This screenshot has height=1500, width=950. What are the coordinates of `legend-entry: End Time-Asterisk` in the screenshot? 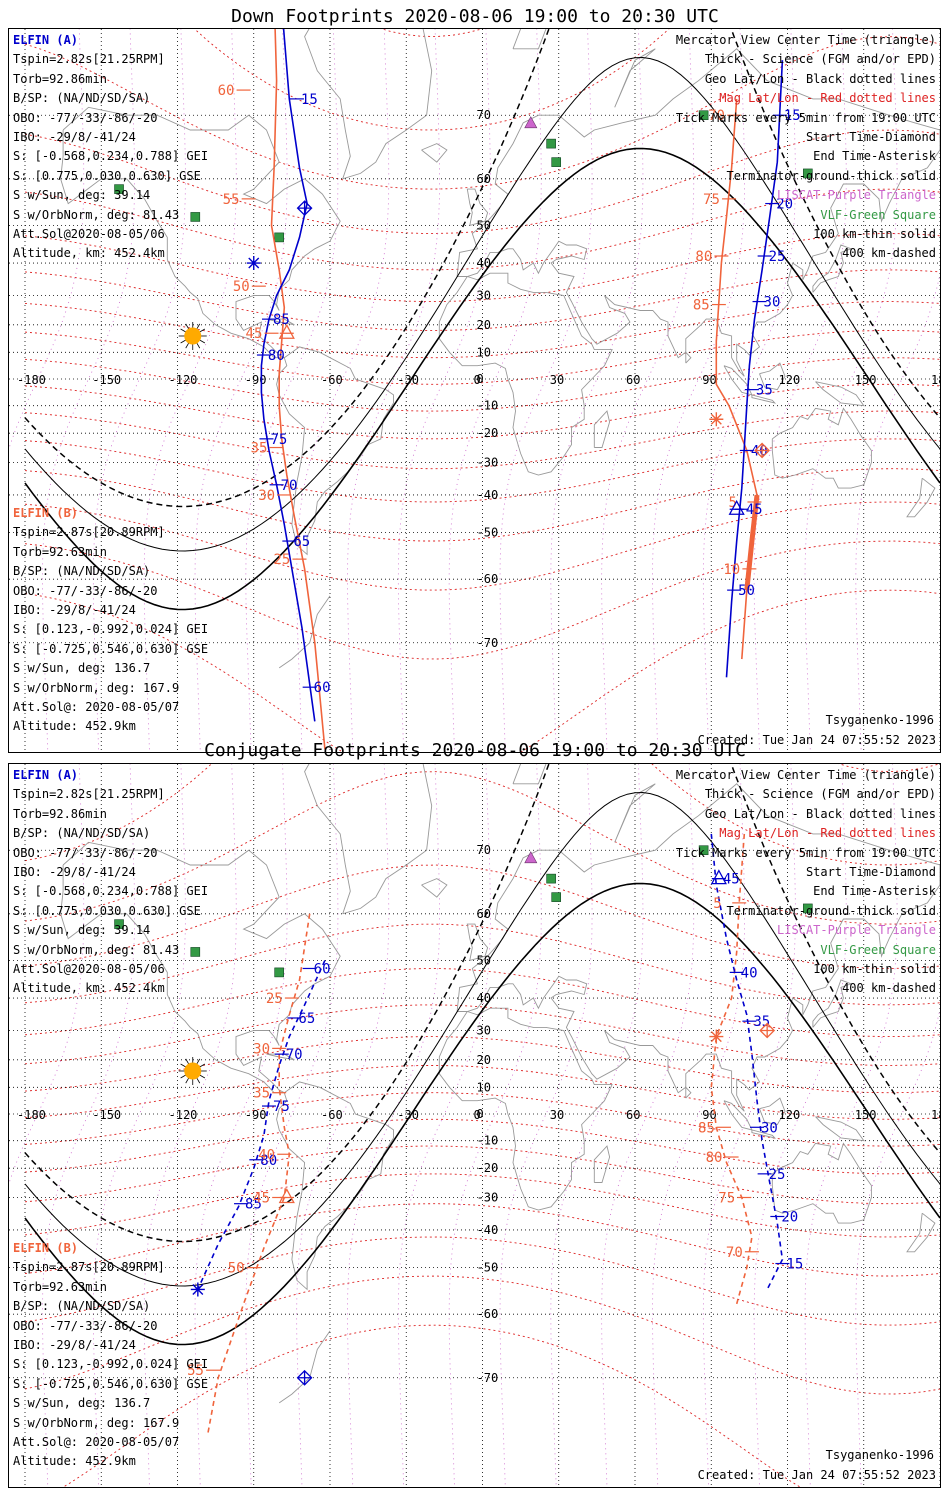 It's located at (874, 156).